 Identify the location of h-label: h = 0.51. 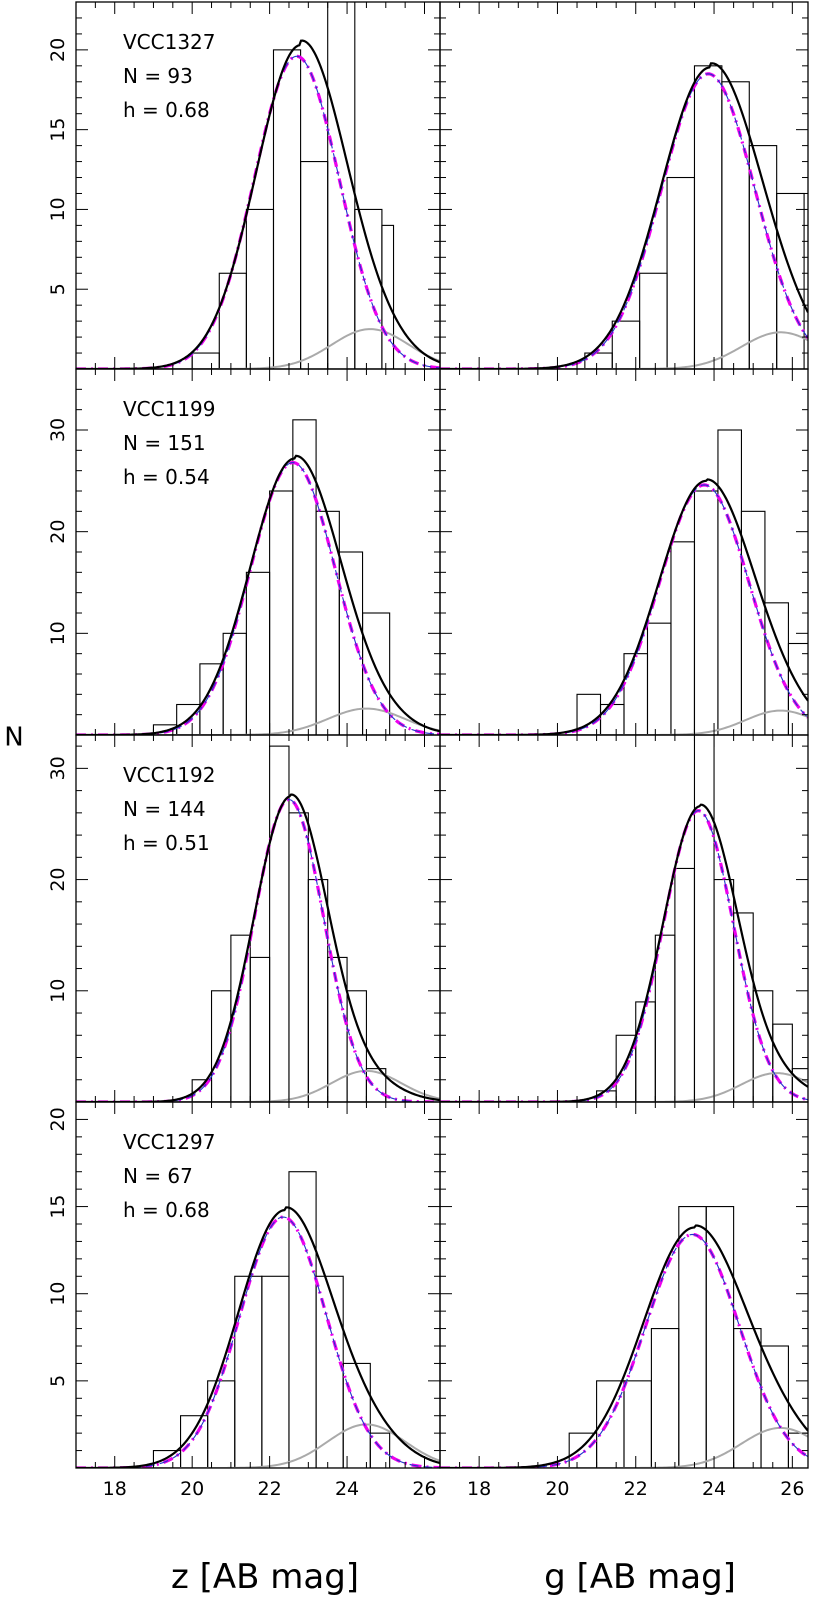
(166, 843).